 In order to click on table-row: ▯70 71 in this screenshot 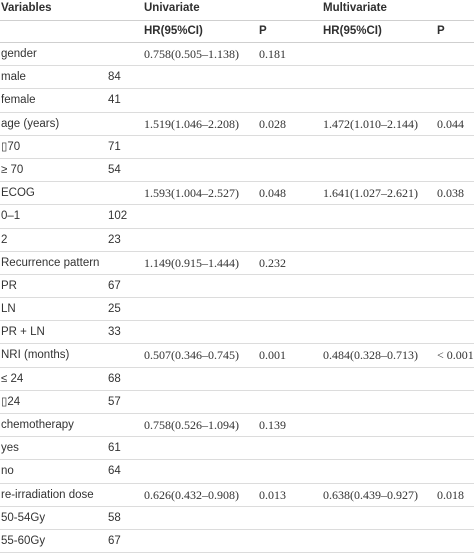, I will do `click(237, 147)`.